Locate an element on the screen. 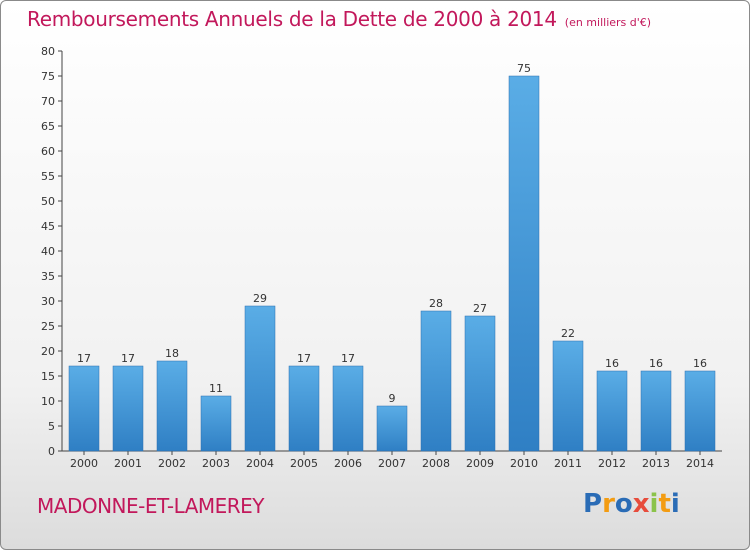  bar-2007 is located at coordinates (392, 428).